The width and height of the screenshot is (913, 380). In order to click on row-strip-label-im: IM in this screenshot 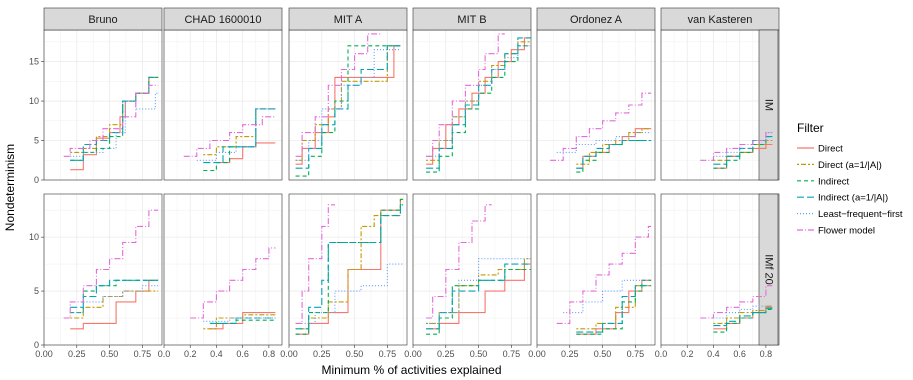, I will do `click(769, 105)`.